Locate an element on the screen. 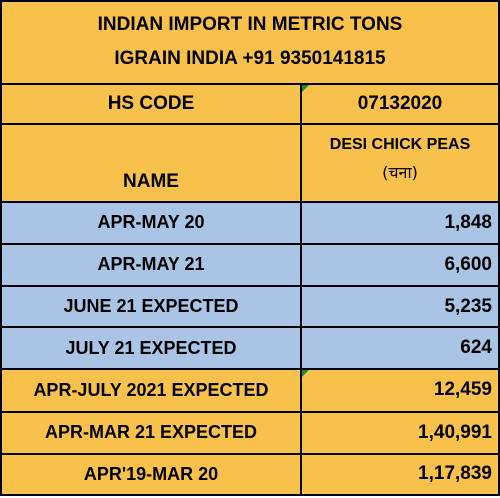  row-label: APR-MAY 21 is located at coordinates (151, 264).